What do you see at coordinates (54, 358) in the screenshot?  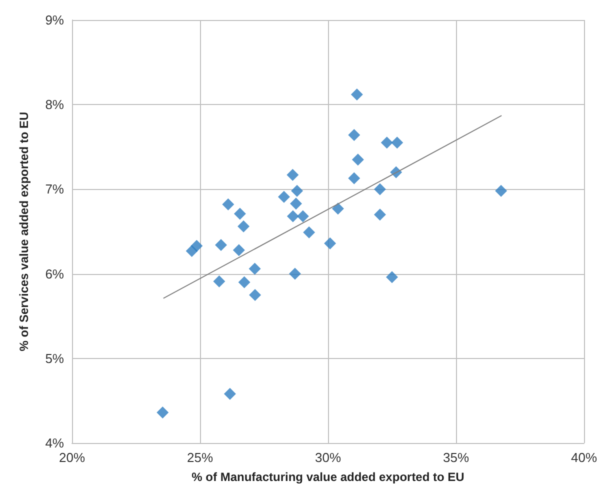 I see `y-tick-label: 5%` at bounding box center [54, 358].